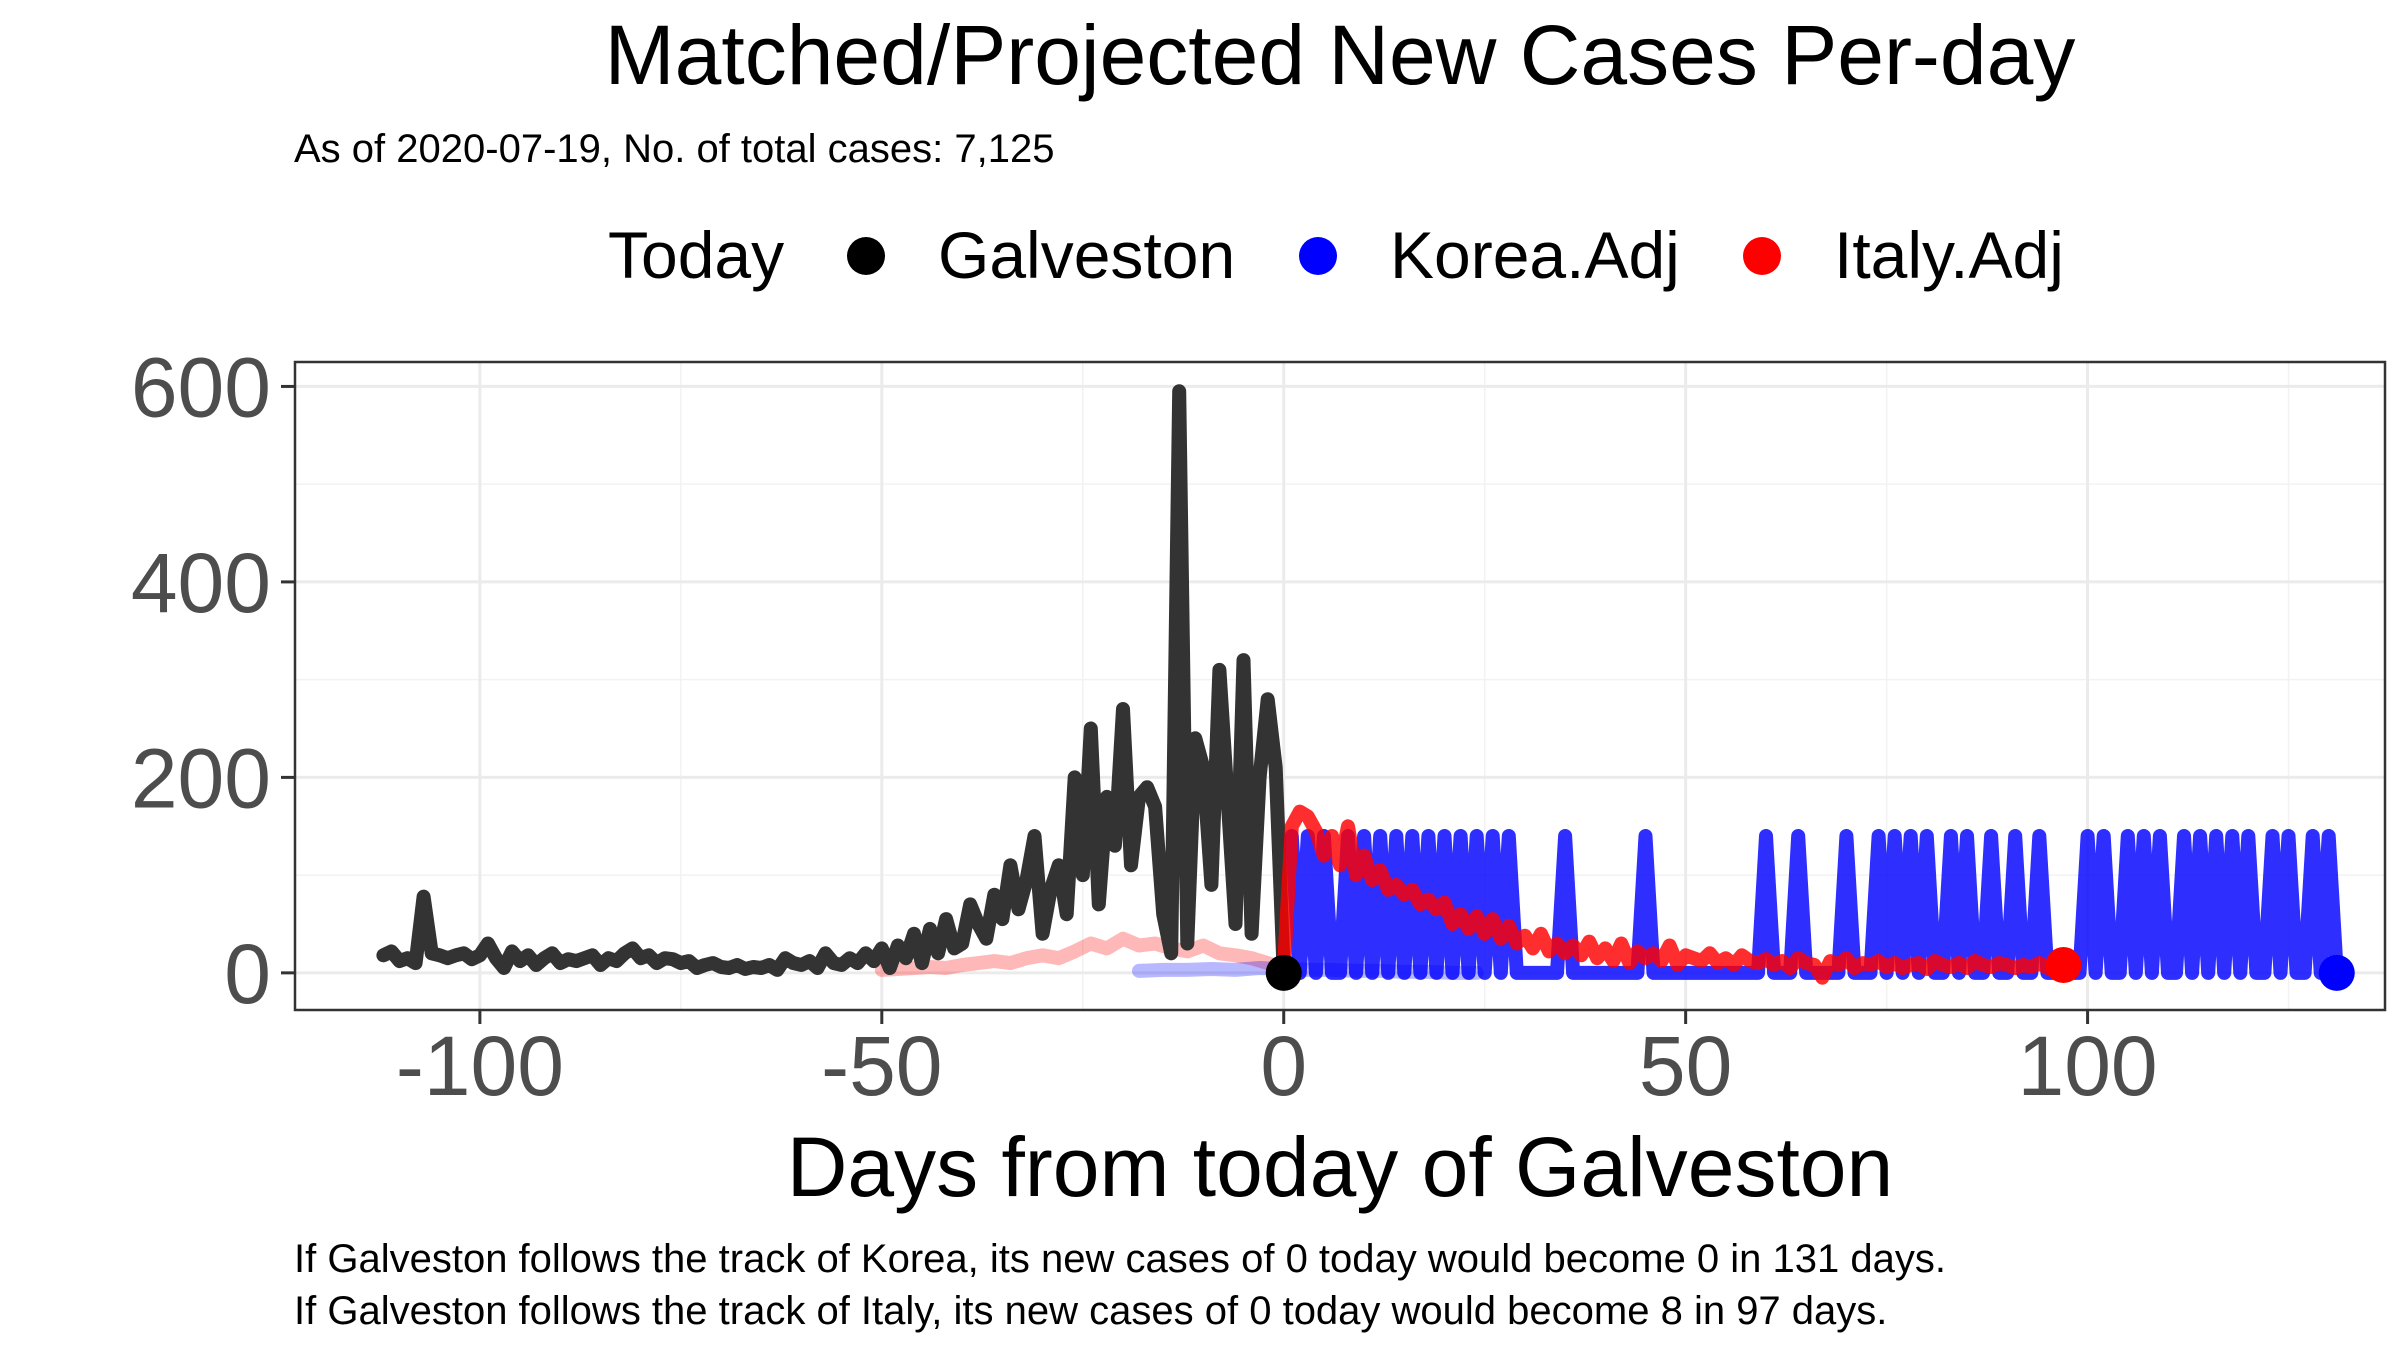 The height and width of the screenshot is (1350, 2400). Describe the element at coordinates (696, 255) in the screenshot. I see `legend-title: Today` at that location.